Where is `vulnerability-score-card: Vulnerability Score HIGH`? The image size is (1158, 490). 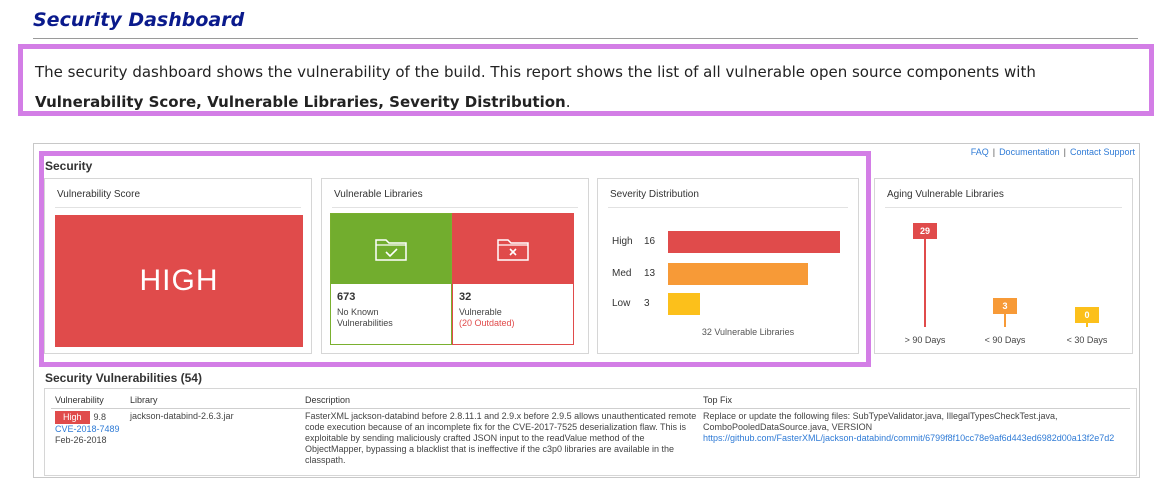
vulnerability-score-card: Vulnerability Score HIGH is located at coordinates (178, 266).